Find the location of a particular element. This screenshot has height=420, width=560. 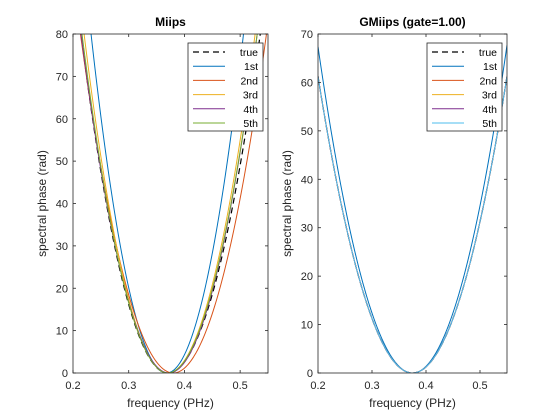

chart2-ytick-label: 40 is located at coordinates (307, 180).